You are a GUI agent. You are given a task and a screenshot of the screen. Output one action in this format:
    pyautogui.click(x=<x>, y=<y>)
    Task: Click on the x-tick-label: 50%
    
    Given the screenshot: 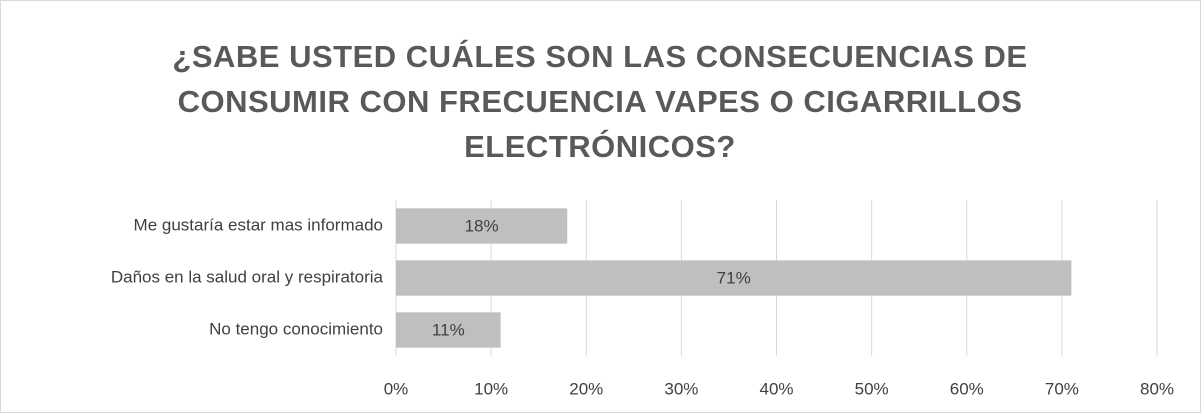 What is the action you would take?
    pyautogui.click(x=872, y=388)
    